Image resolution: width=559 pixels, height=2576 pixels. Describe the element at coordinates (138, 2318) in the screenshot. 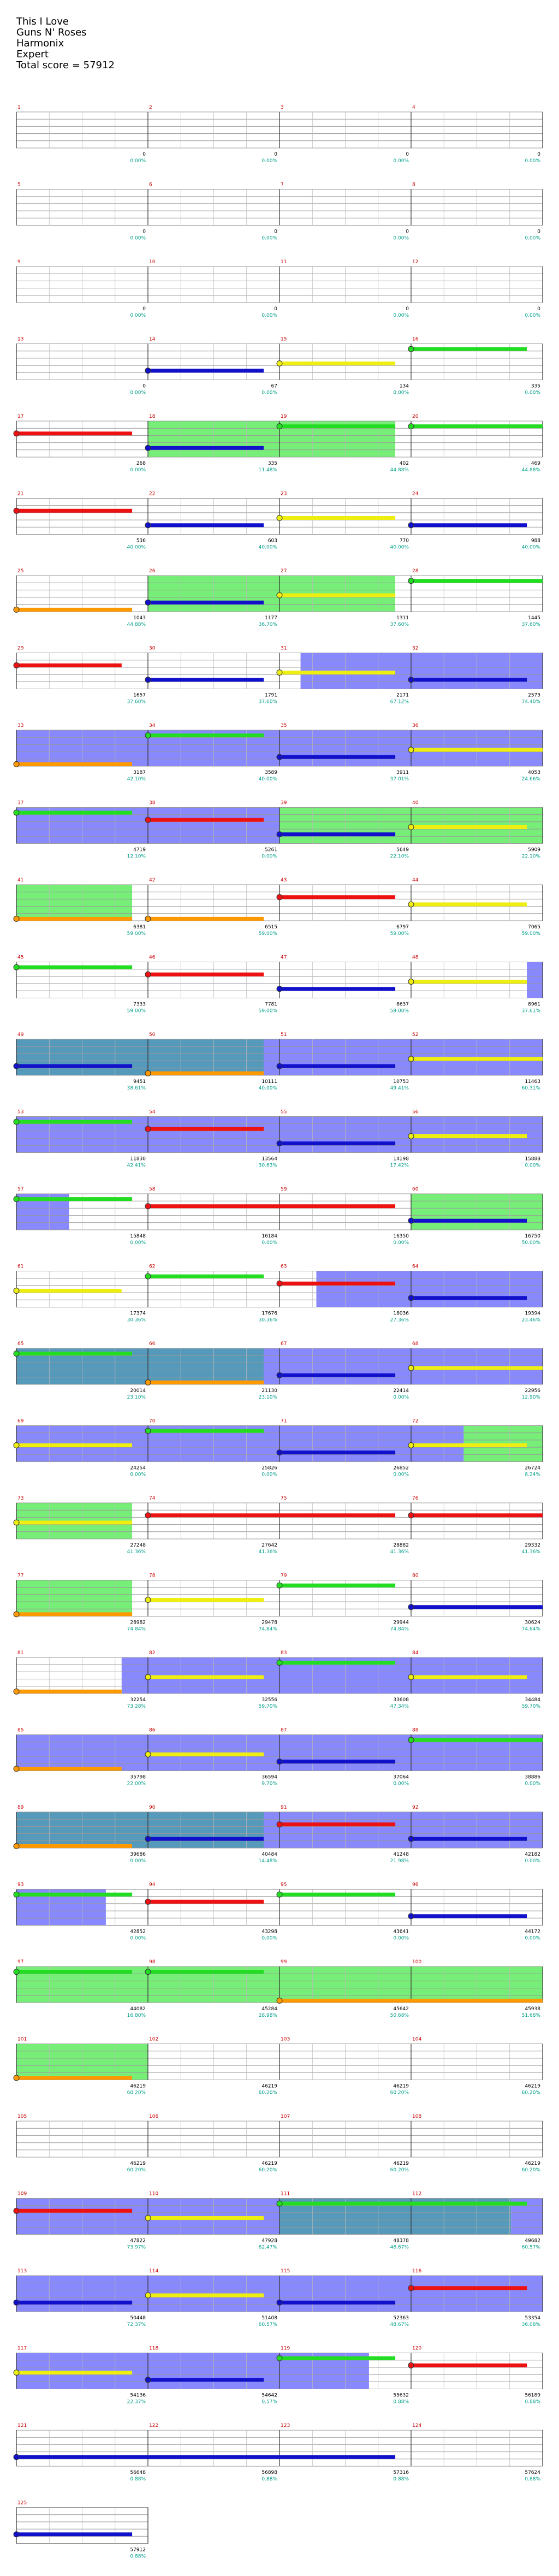

I see `measure-score: 50448` at that location.